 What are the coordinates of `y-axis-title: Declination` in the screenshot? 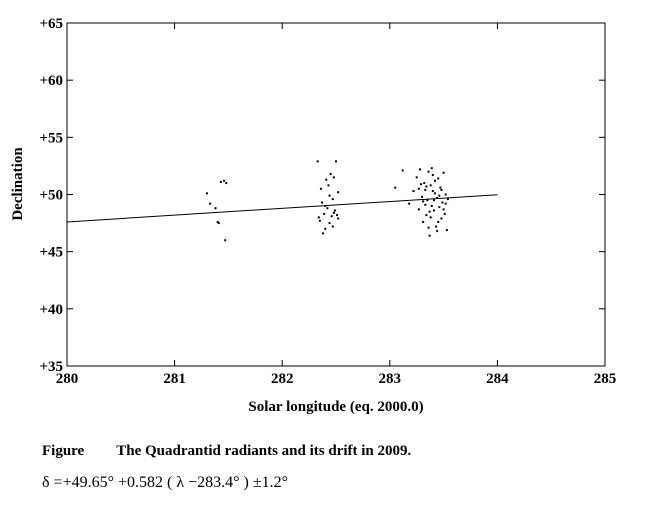 It's located at (18, 184).